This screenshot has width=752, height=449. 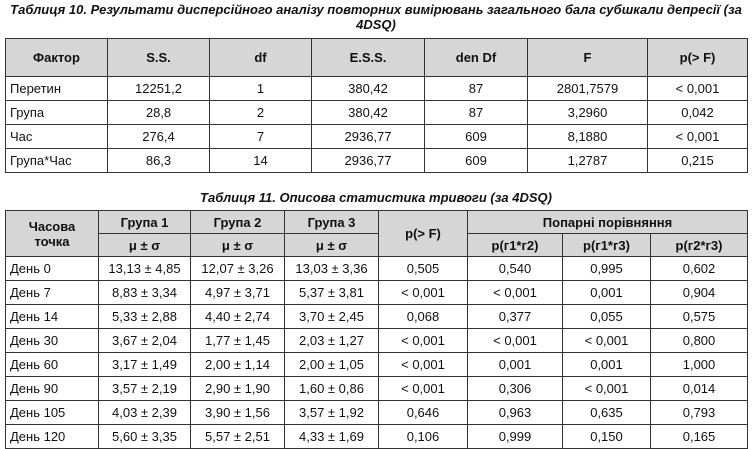 I want to click on cell: 2,00 ± 1,05, so click(x=331, y=364).